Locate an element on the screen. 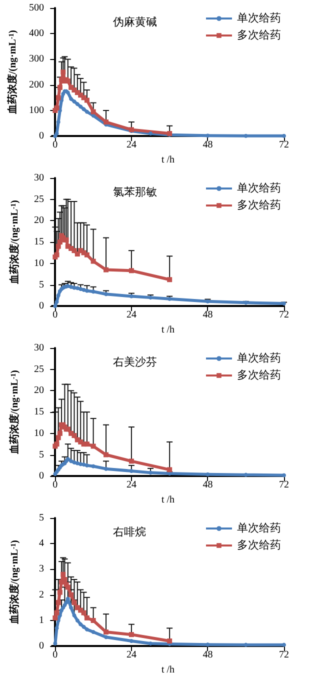 The image size is (334, 682). y-tick-label: 100 is located at coordinates (36, 110).